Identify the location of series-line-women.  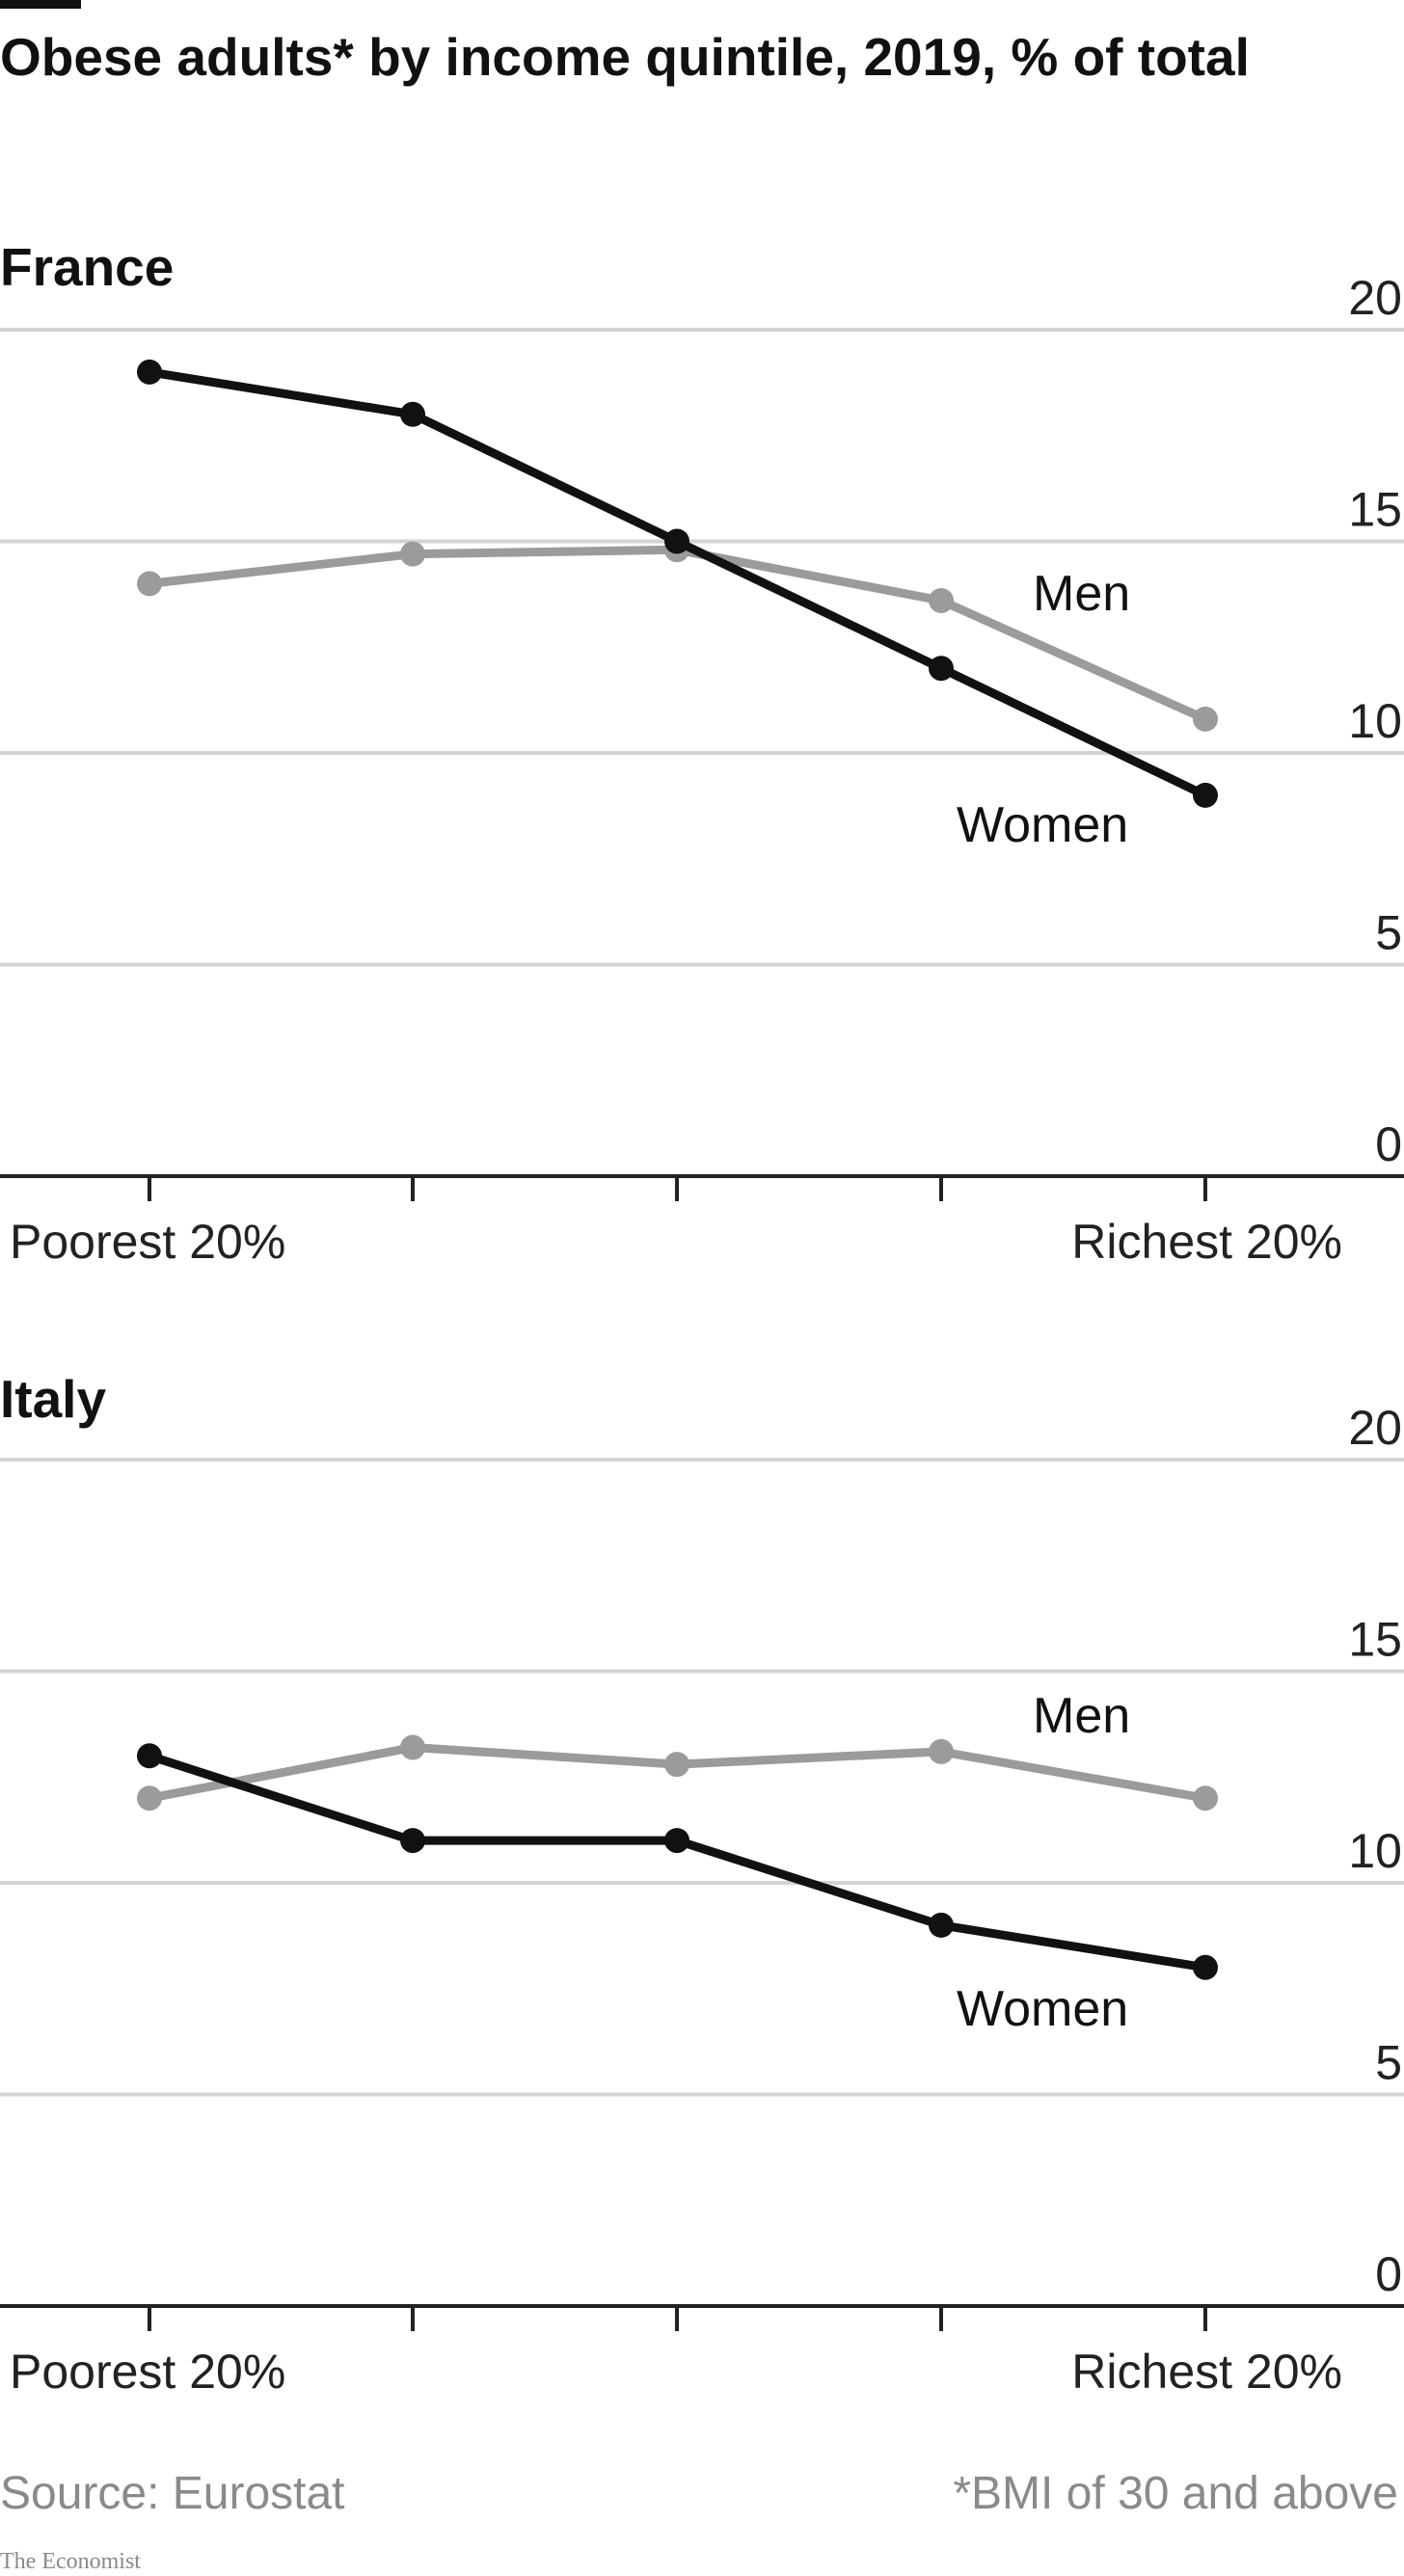
(677, 1862).